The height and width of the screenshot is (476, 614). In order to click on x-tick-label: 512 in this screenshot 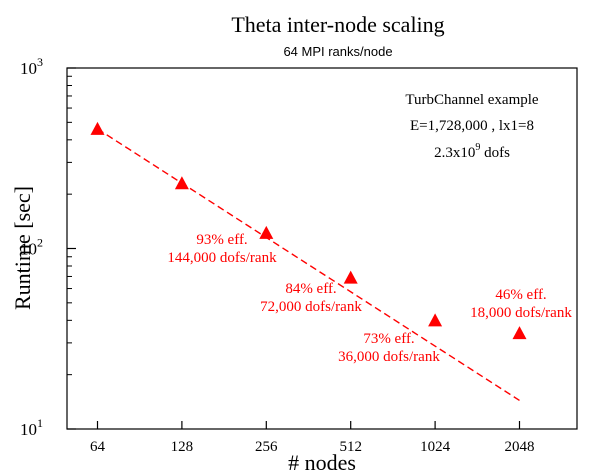, I will do `click(350, 447)`.